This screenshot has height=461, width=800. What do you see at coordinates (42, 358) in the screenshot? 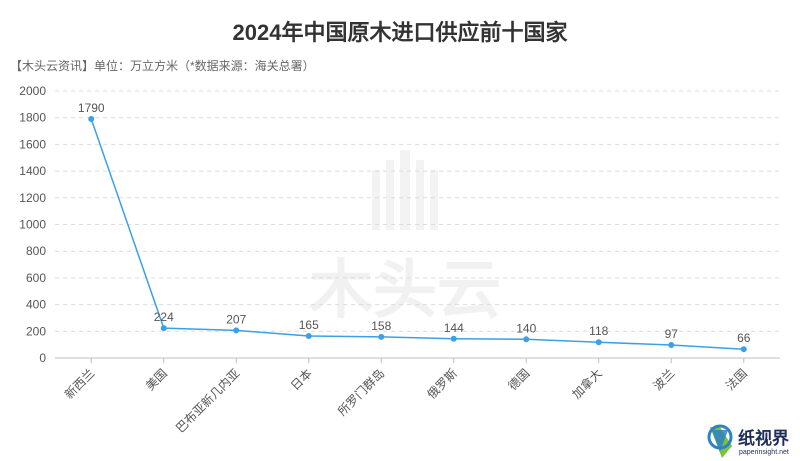
I see `y-tick-label: 0` at bounding box center [42, 358].